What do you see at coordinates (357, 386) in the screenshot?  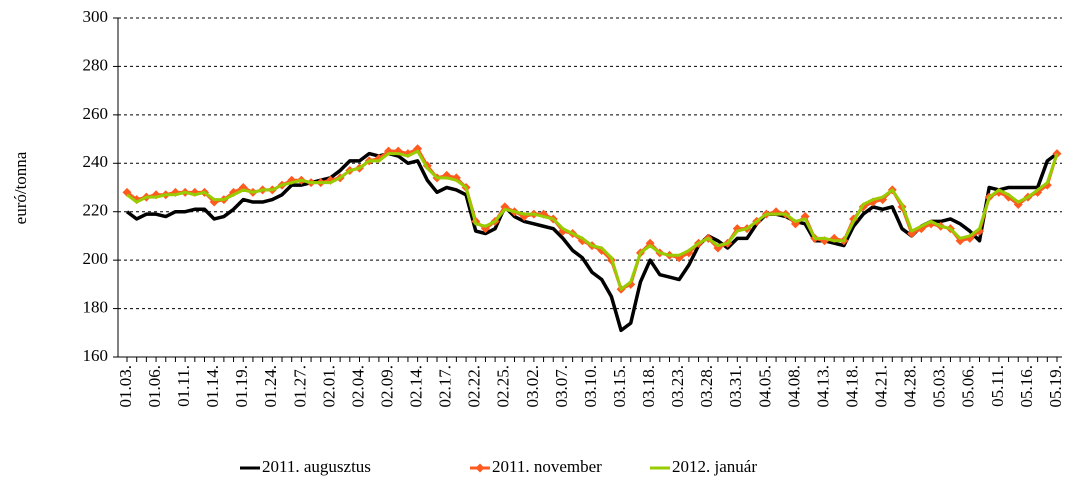 I see `x-tick-label: 02.04.` at bounding box center [357, 386].